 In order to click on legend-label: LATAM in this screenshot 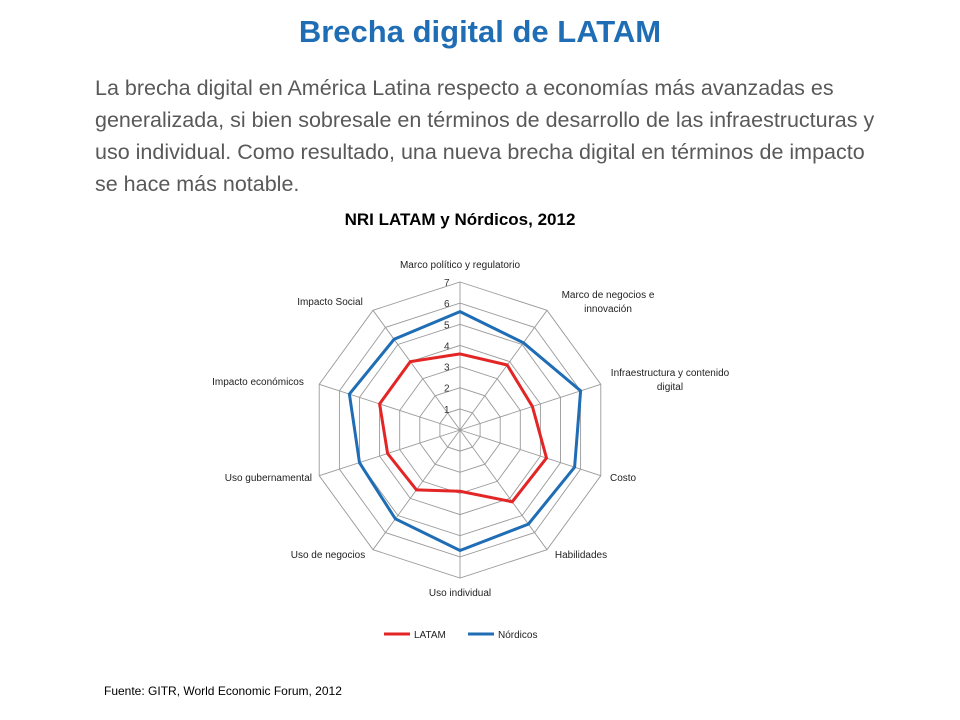, I will do `click(430, 635)`.